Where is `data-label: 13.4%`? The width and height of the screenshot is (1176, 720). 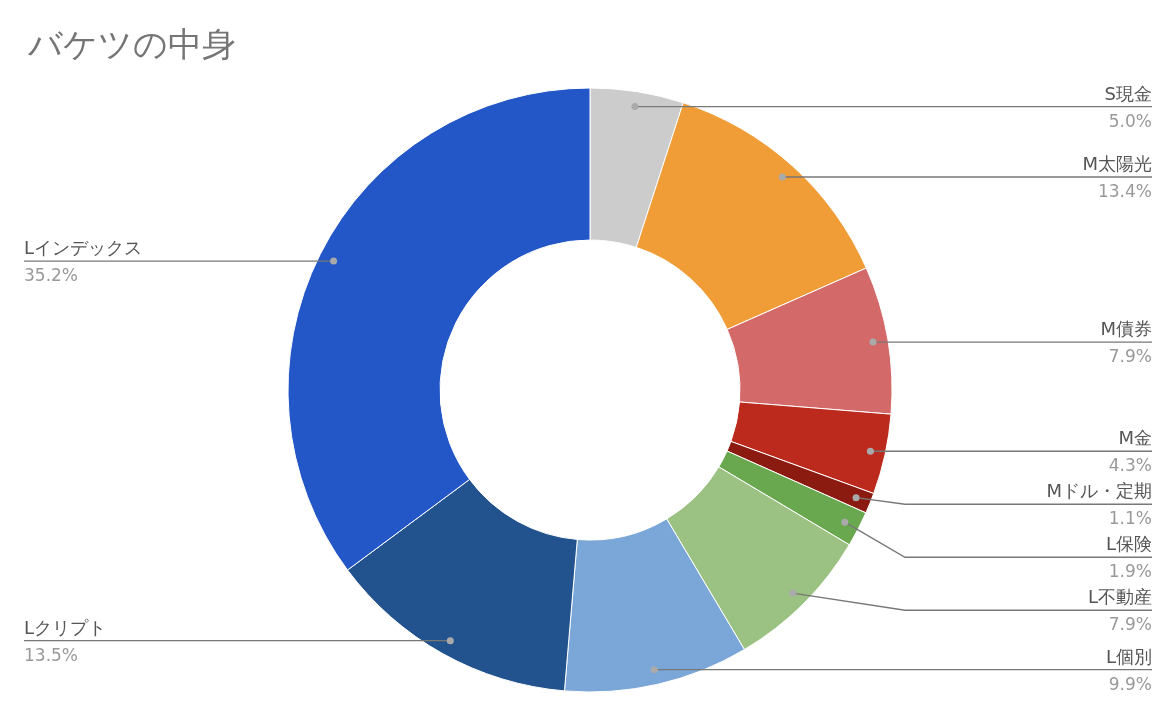 data-label: 13.4% is located at coordinates (1124, 190).